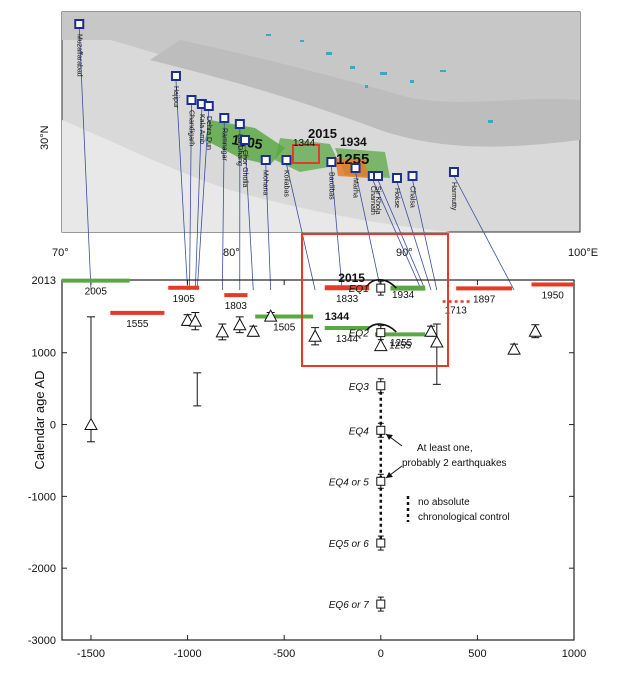  What do you see at coordinates (265, 182) in the screenshot?
I see `site-label: Mohana` at bounding box center [265, 182].